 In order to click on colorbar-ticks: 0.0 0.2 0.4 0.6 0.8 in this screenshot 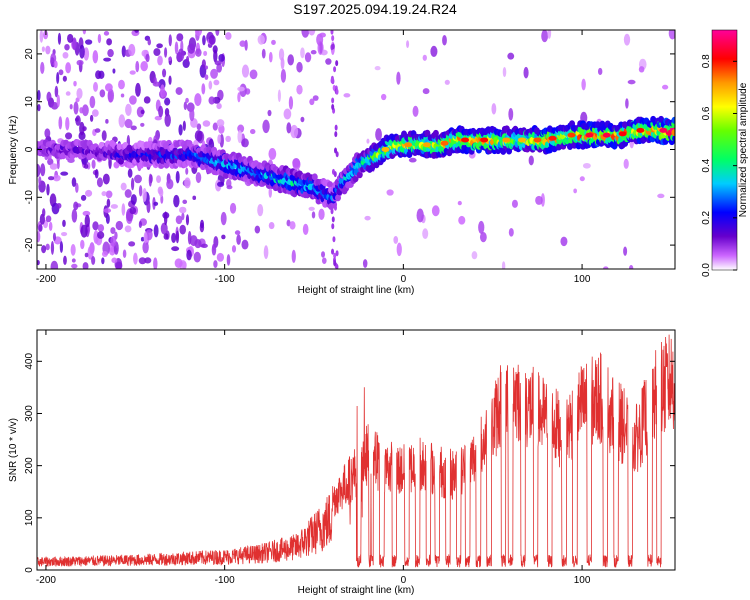, I will do `click(719, 165)`.